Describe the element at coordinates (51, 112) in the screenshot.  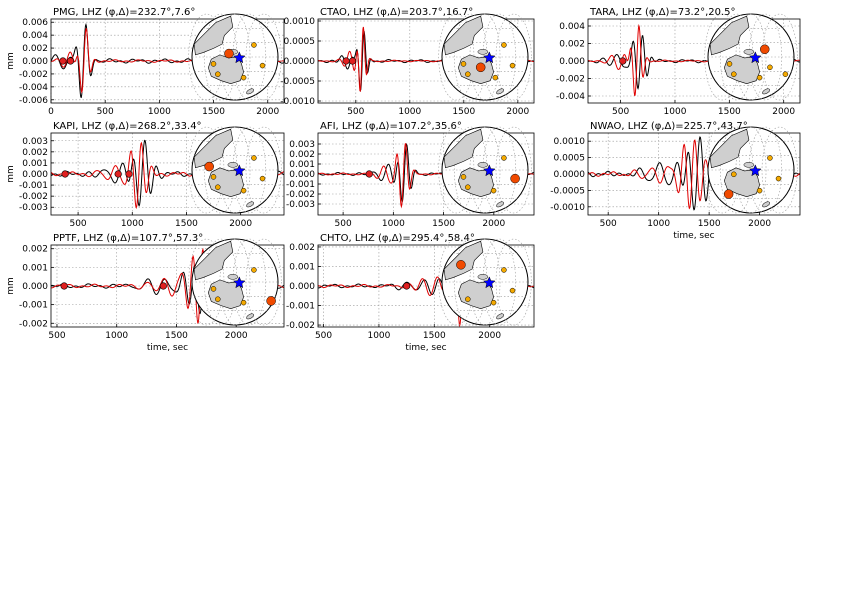
I see `x-tick-label: 0` at that location.